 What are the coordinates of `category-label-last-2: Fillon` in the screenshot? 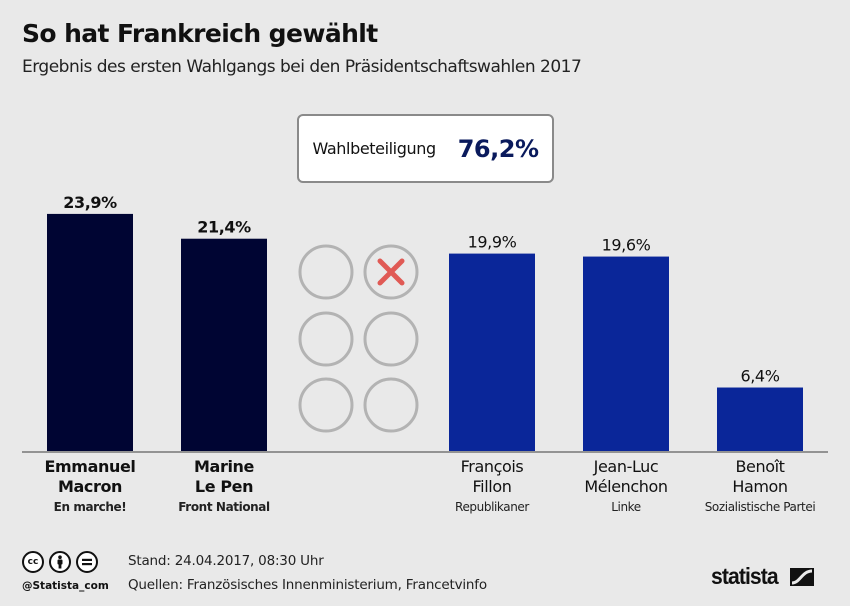 It's located at (492, 486).